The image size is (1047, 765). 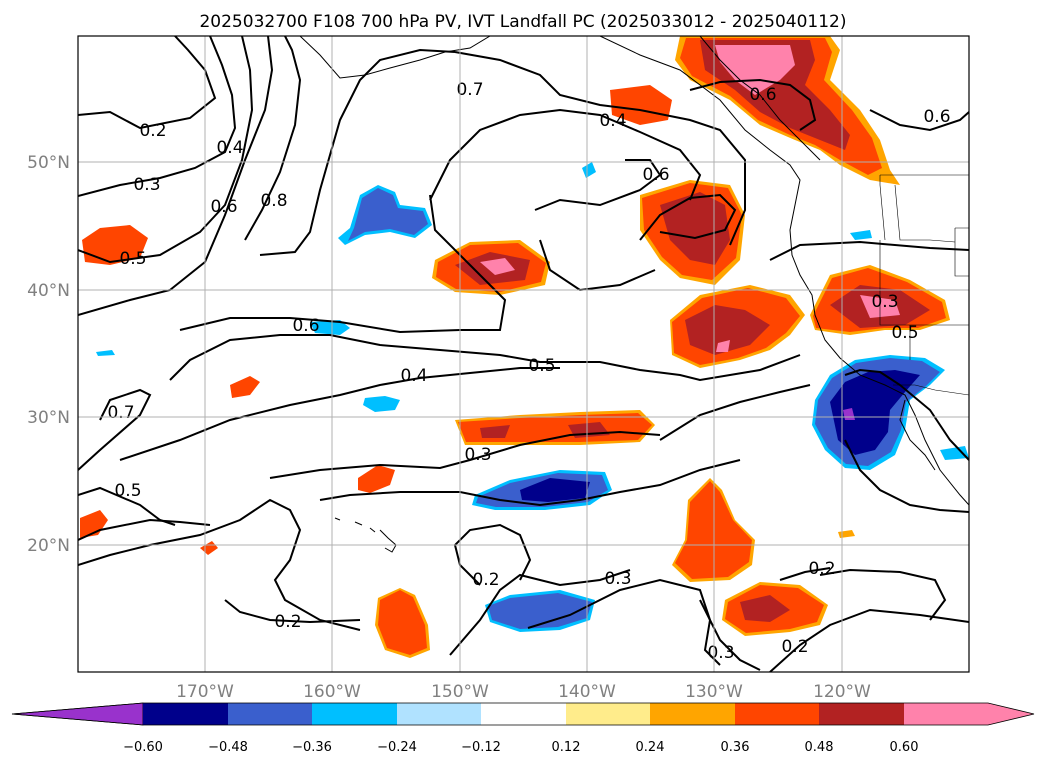 I want to click on colorbar-tick-label: −0.24, so click(x=397, y=747).